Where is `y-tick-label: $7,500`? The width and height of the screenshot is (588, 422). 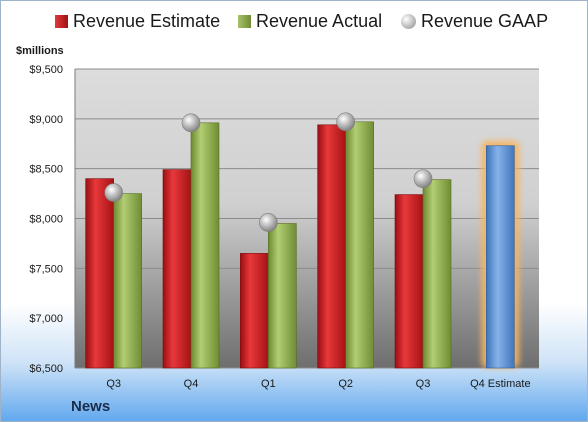 y-tick-label: $7,500 is located at coordinates (46, 269).